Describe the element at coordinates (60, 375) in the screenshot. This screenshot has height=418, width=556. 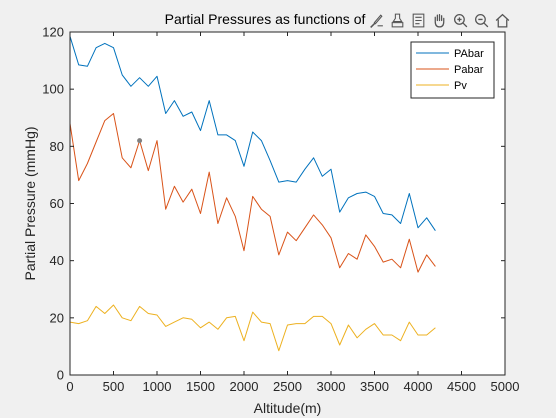
I see `y-tick-label: 0` at that location.